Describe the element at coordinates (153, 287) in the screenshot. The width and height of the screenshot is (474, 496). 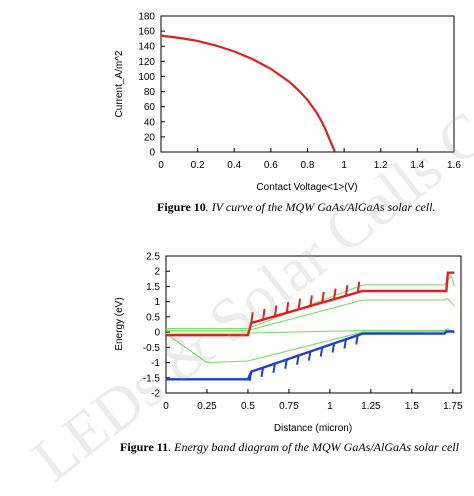
I see `figure11-y-tick-label: 1.5` at that location.